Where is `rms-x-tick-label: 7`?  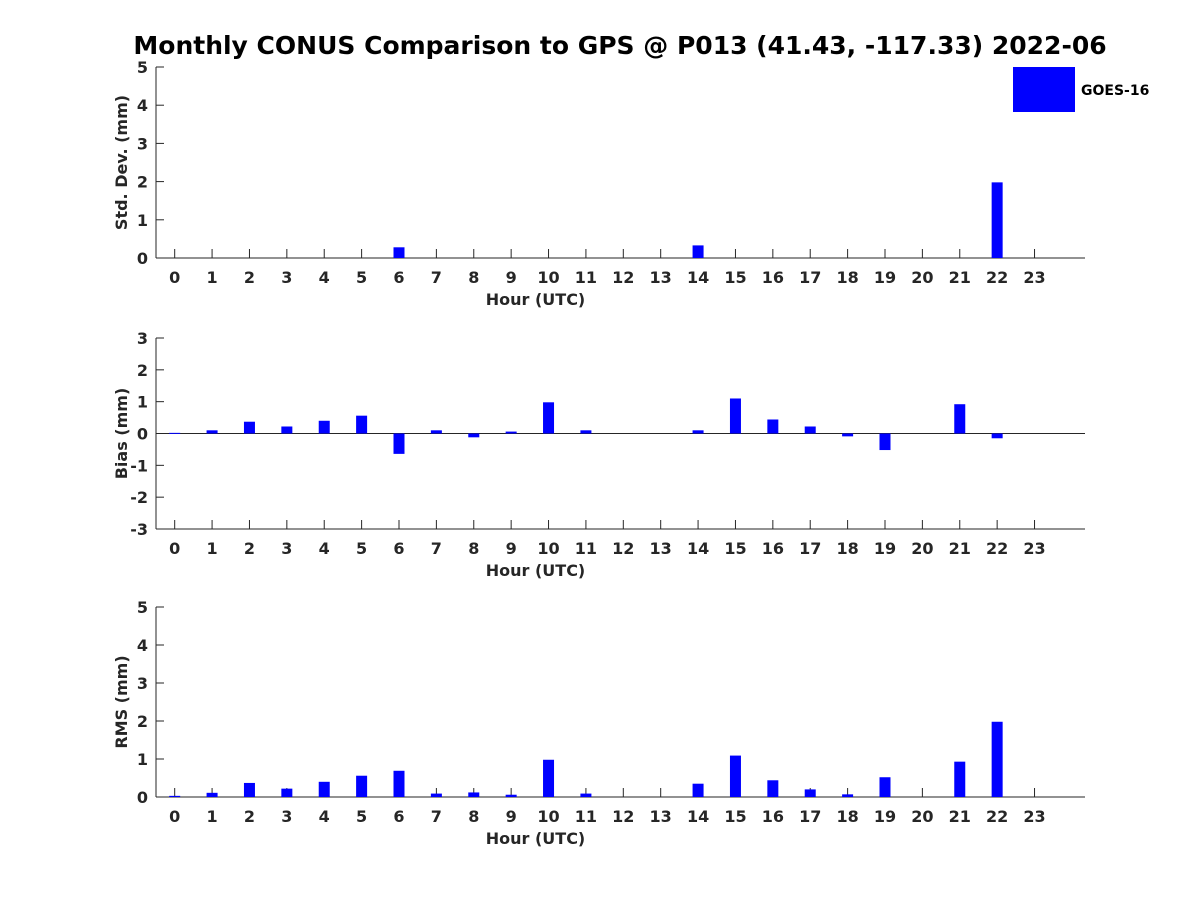
rms-x-tick-label: 7 is located at coordinates (436, 816).